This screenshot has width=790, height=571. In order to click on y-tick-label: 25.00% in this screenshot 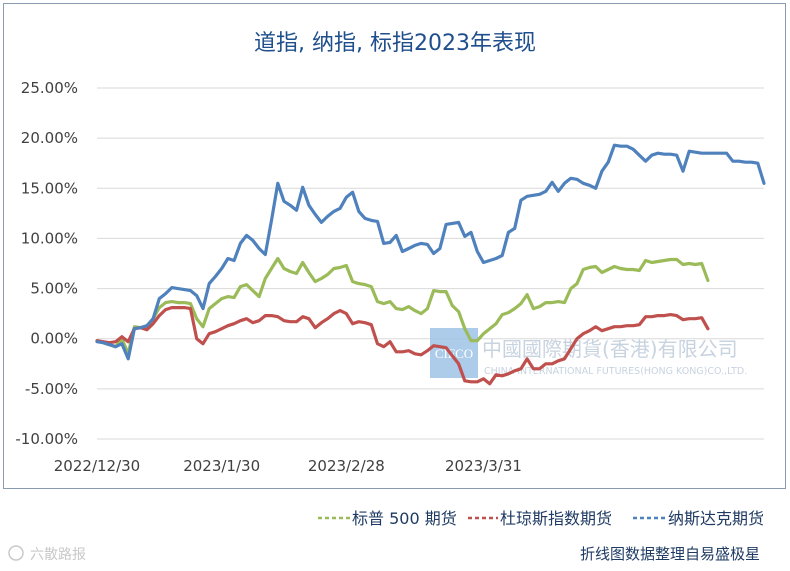, I will do `click(49, 88)`.